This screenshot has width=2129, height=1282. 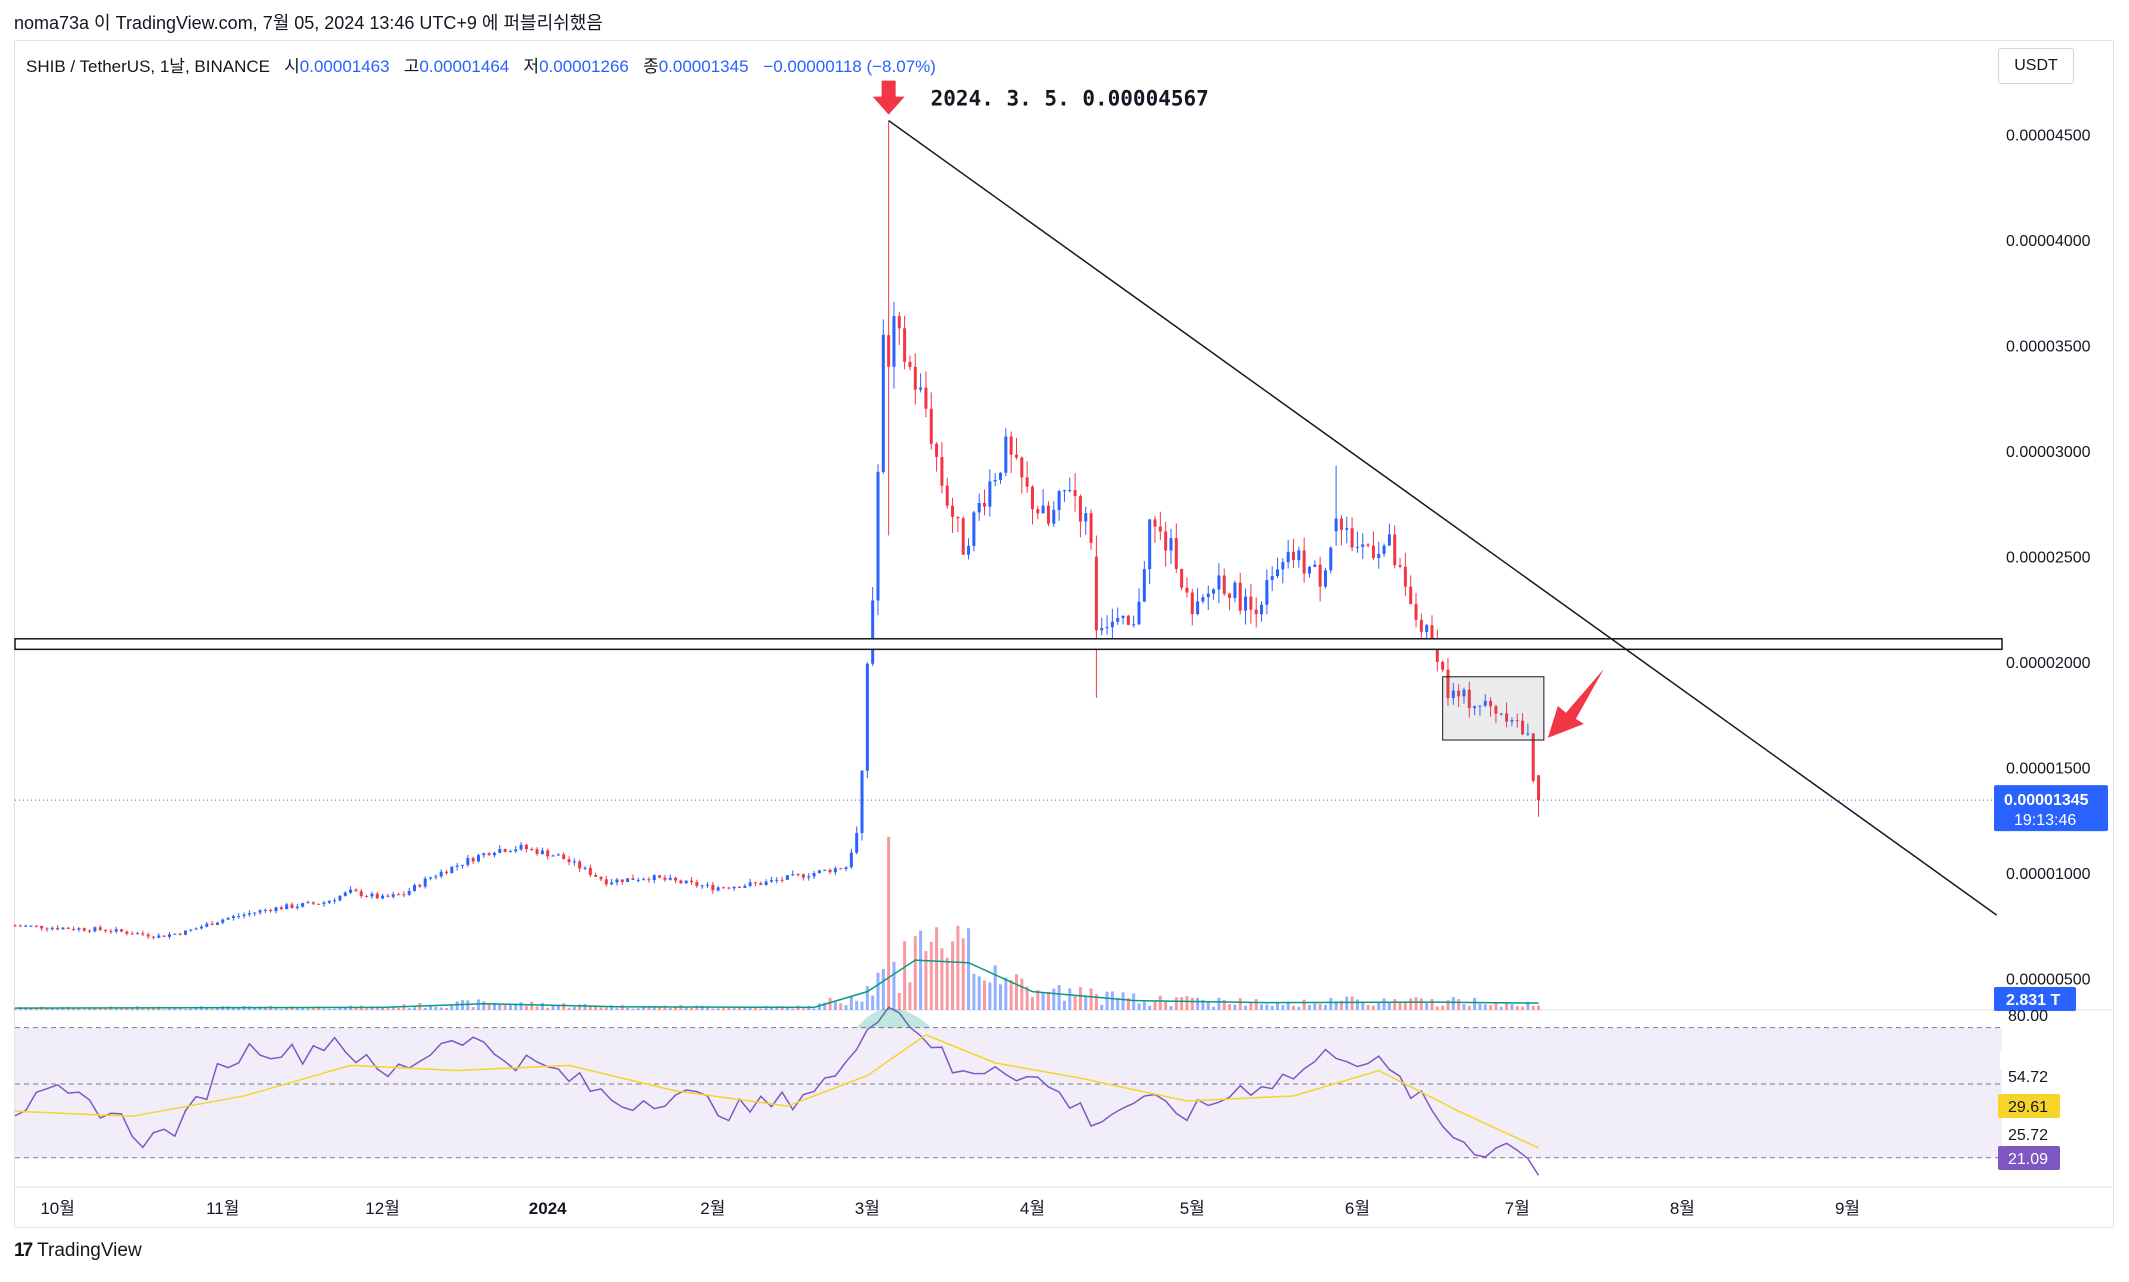 I want to click on annotation-layer: 2024. 3. 5. 0.00004567, so click(x=1070, y=99).